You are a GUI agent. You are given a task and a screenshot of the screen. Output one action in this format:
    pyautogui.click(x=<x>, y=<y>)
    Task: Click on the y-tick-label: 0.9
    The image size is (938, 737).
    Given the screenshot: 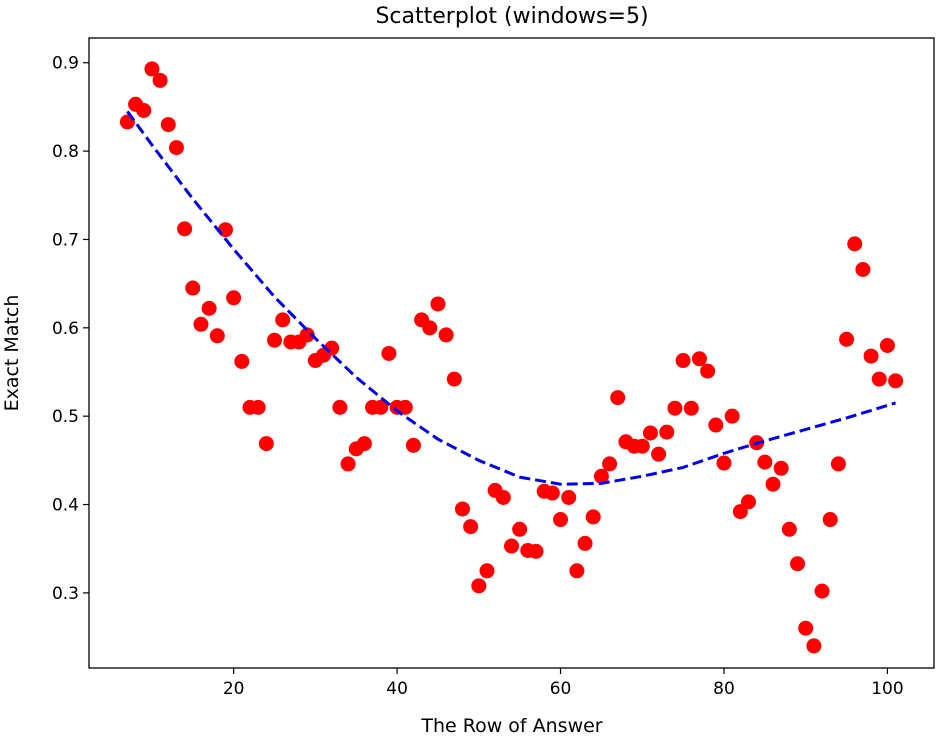 What is the action you would take?
    pyautogui.click(x=65, y=64)
    